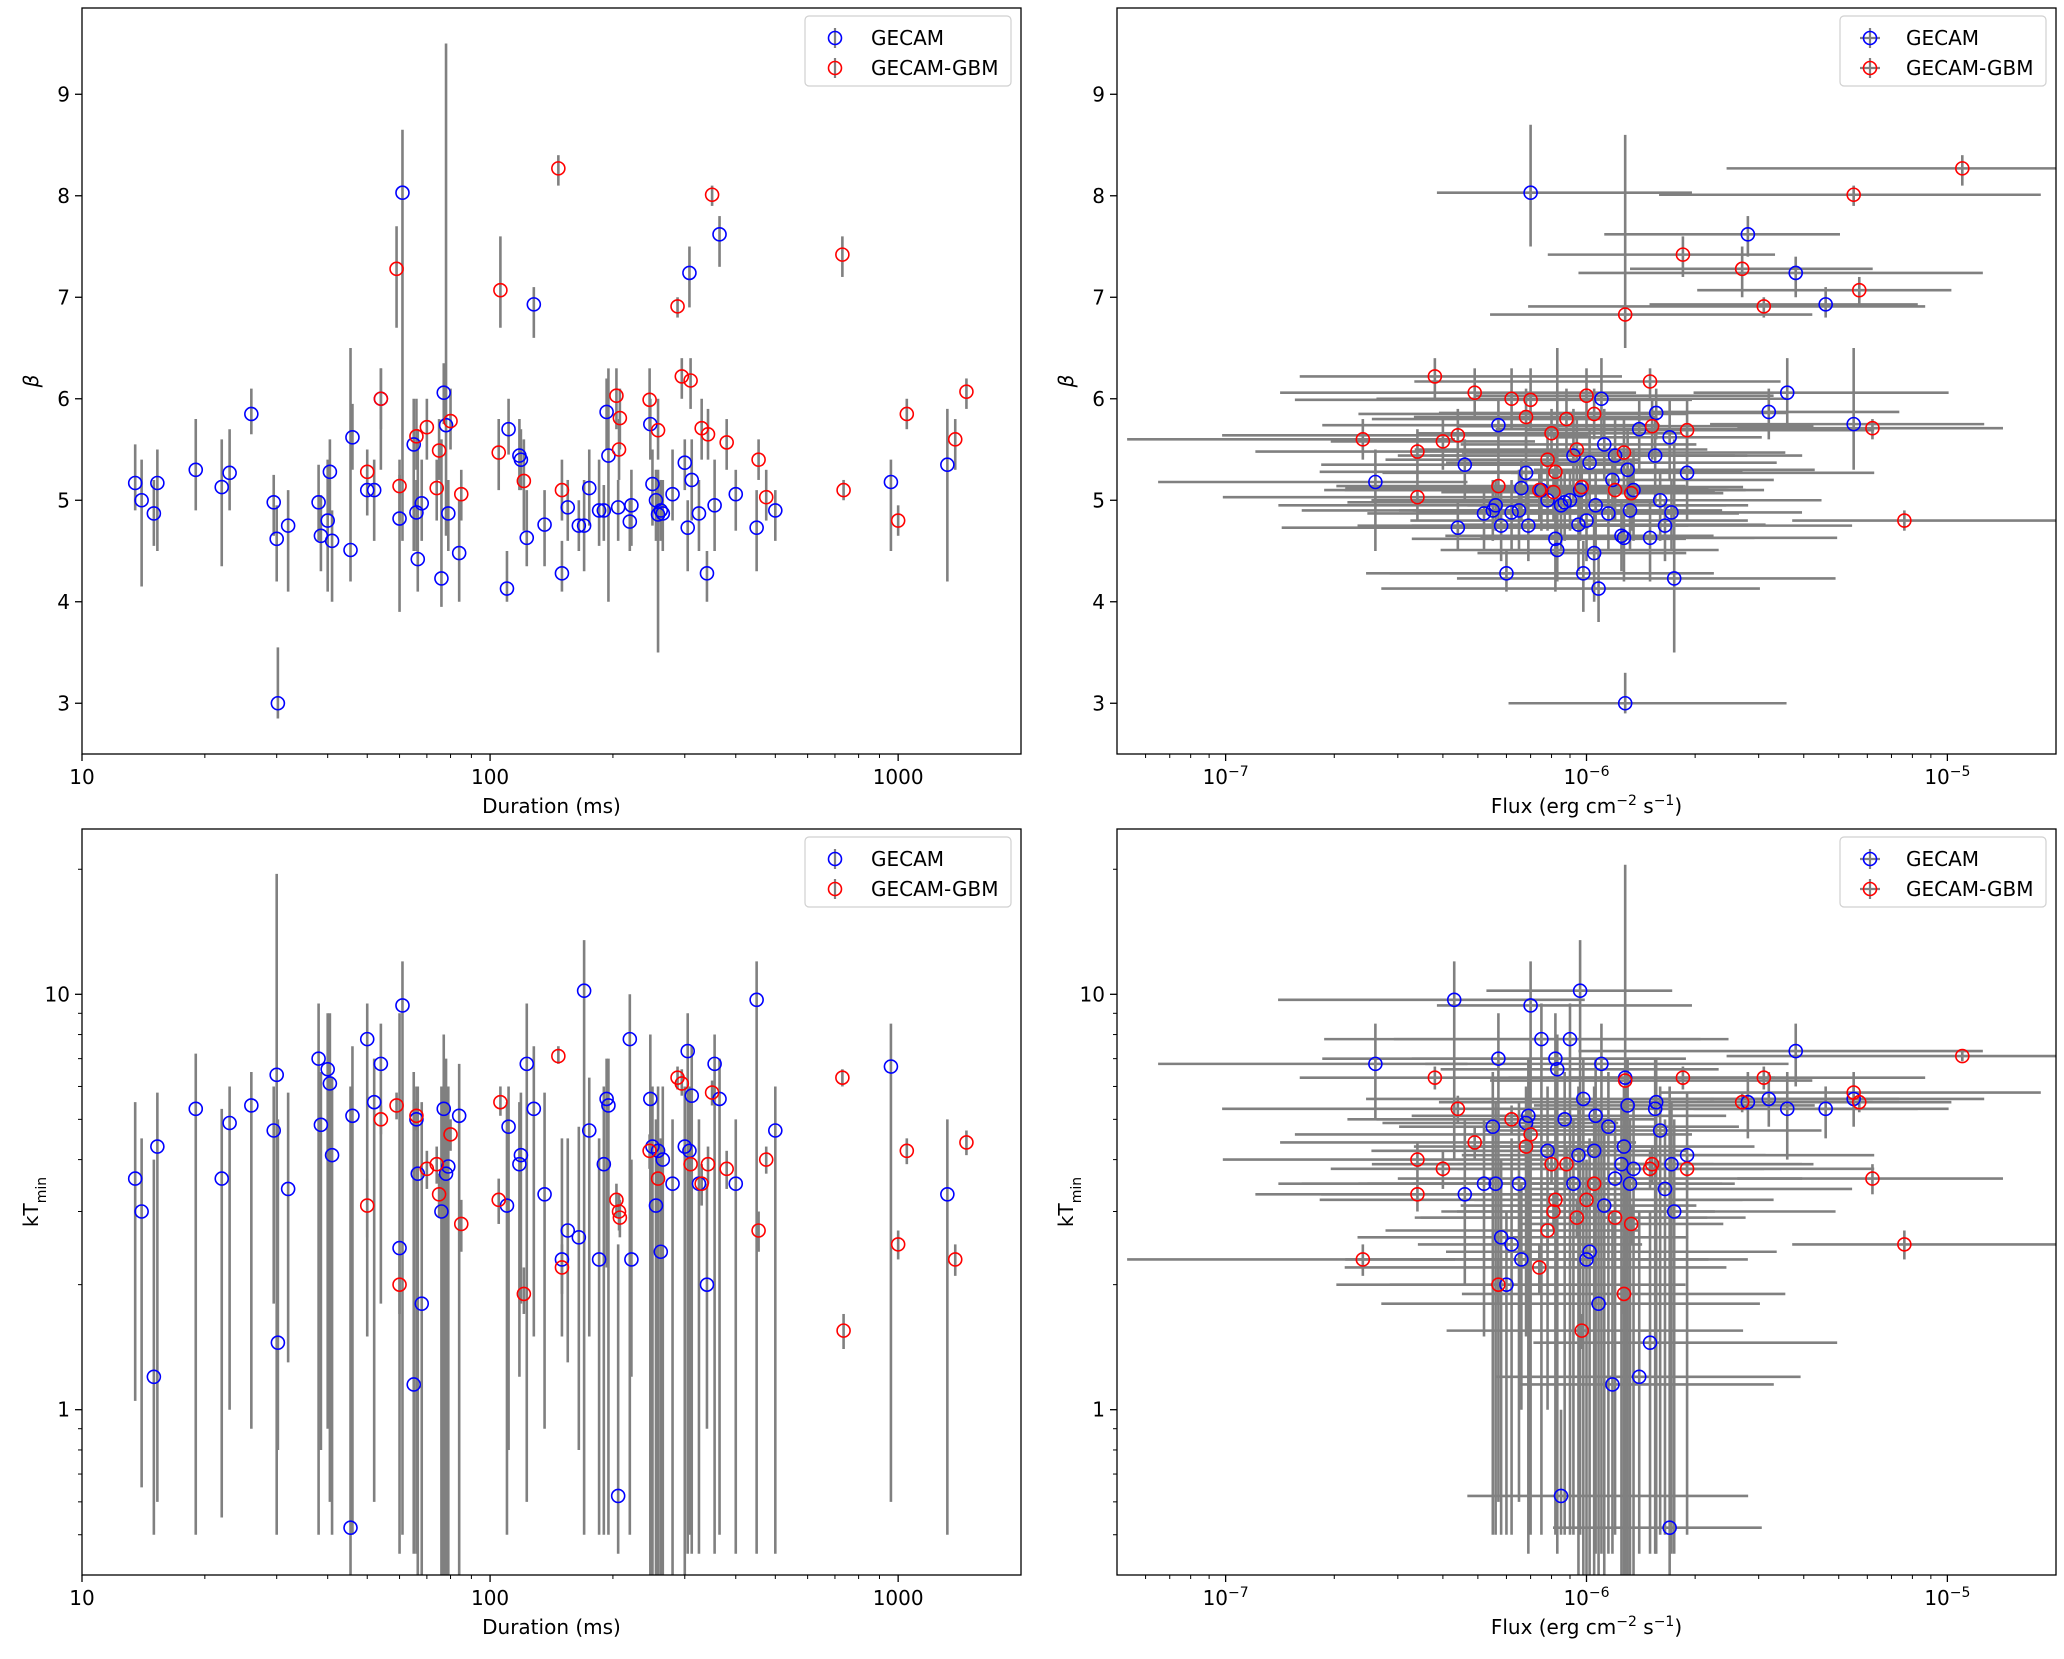  I want to click on y-axis-label: kTmin, so click(34, 1202).